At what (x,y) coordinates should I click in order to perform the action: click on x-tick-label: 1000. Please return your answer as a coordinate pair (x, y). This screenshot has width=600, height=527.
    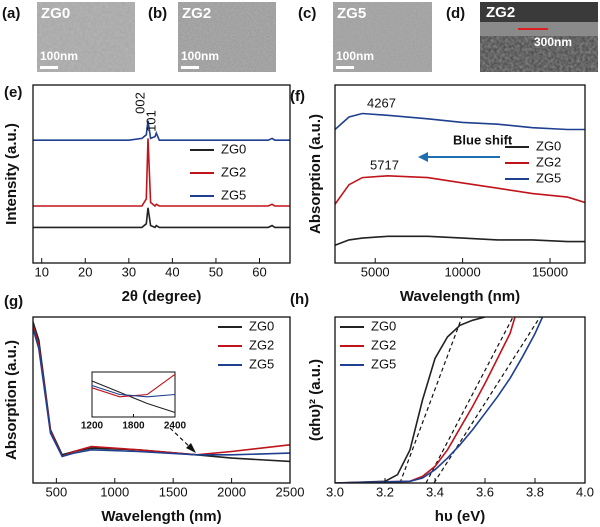
    Looking at the image, I should click on (114, 491).